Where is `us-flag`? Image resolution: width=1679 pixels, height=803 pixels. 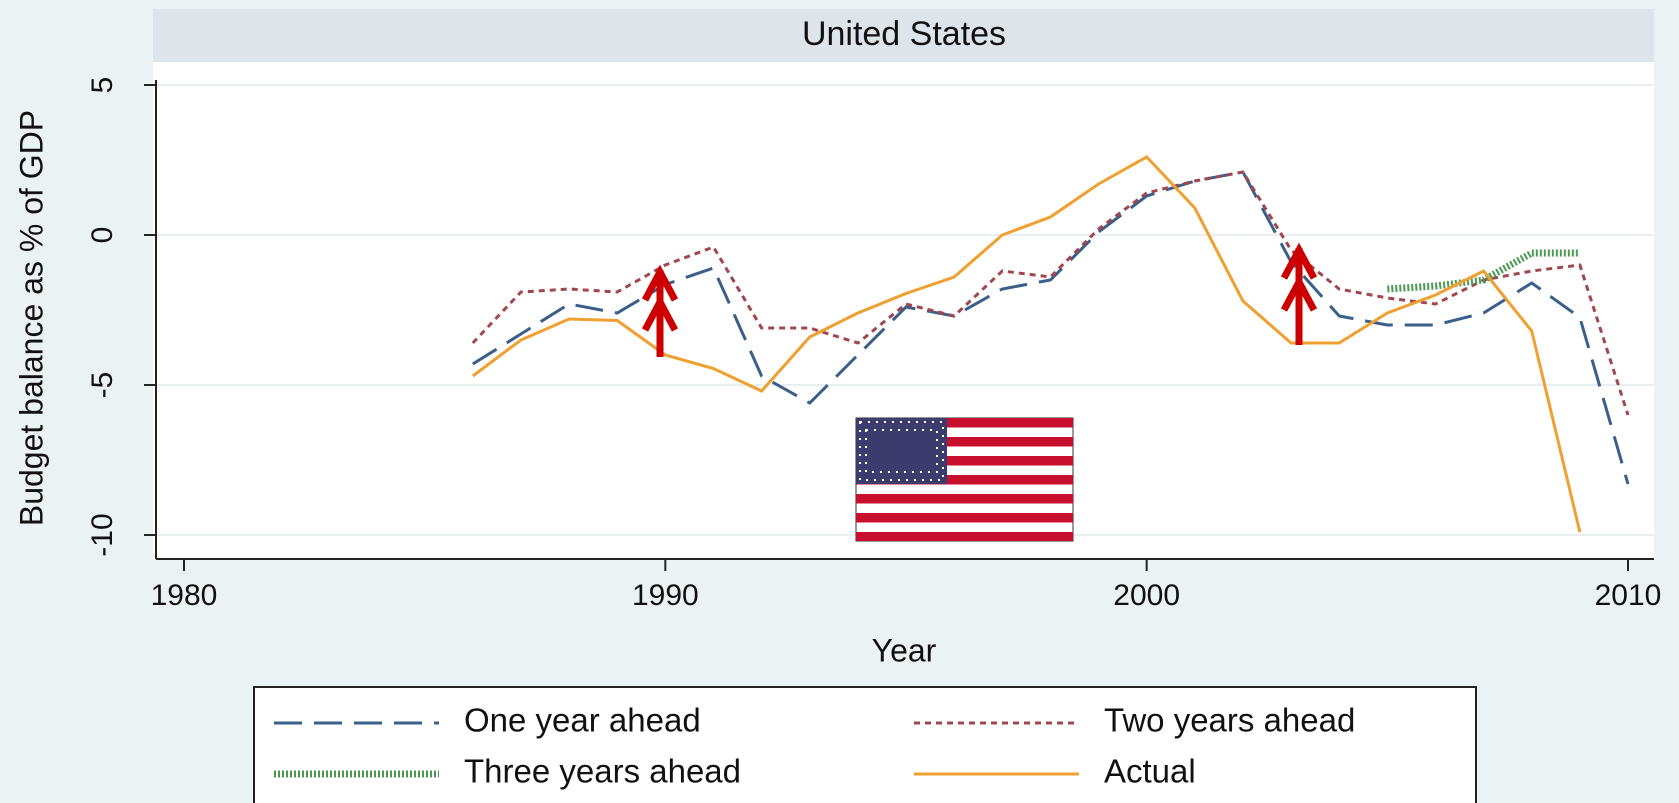 us-flag is located at coordinates (964, 479).